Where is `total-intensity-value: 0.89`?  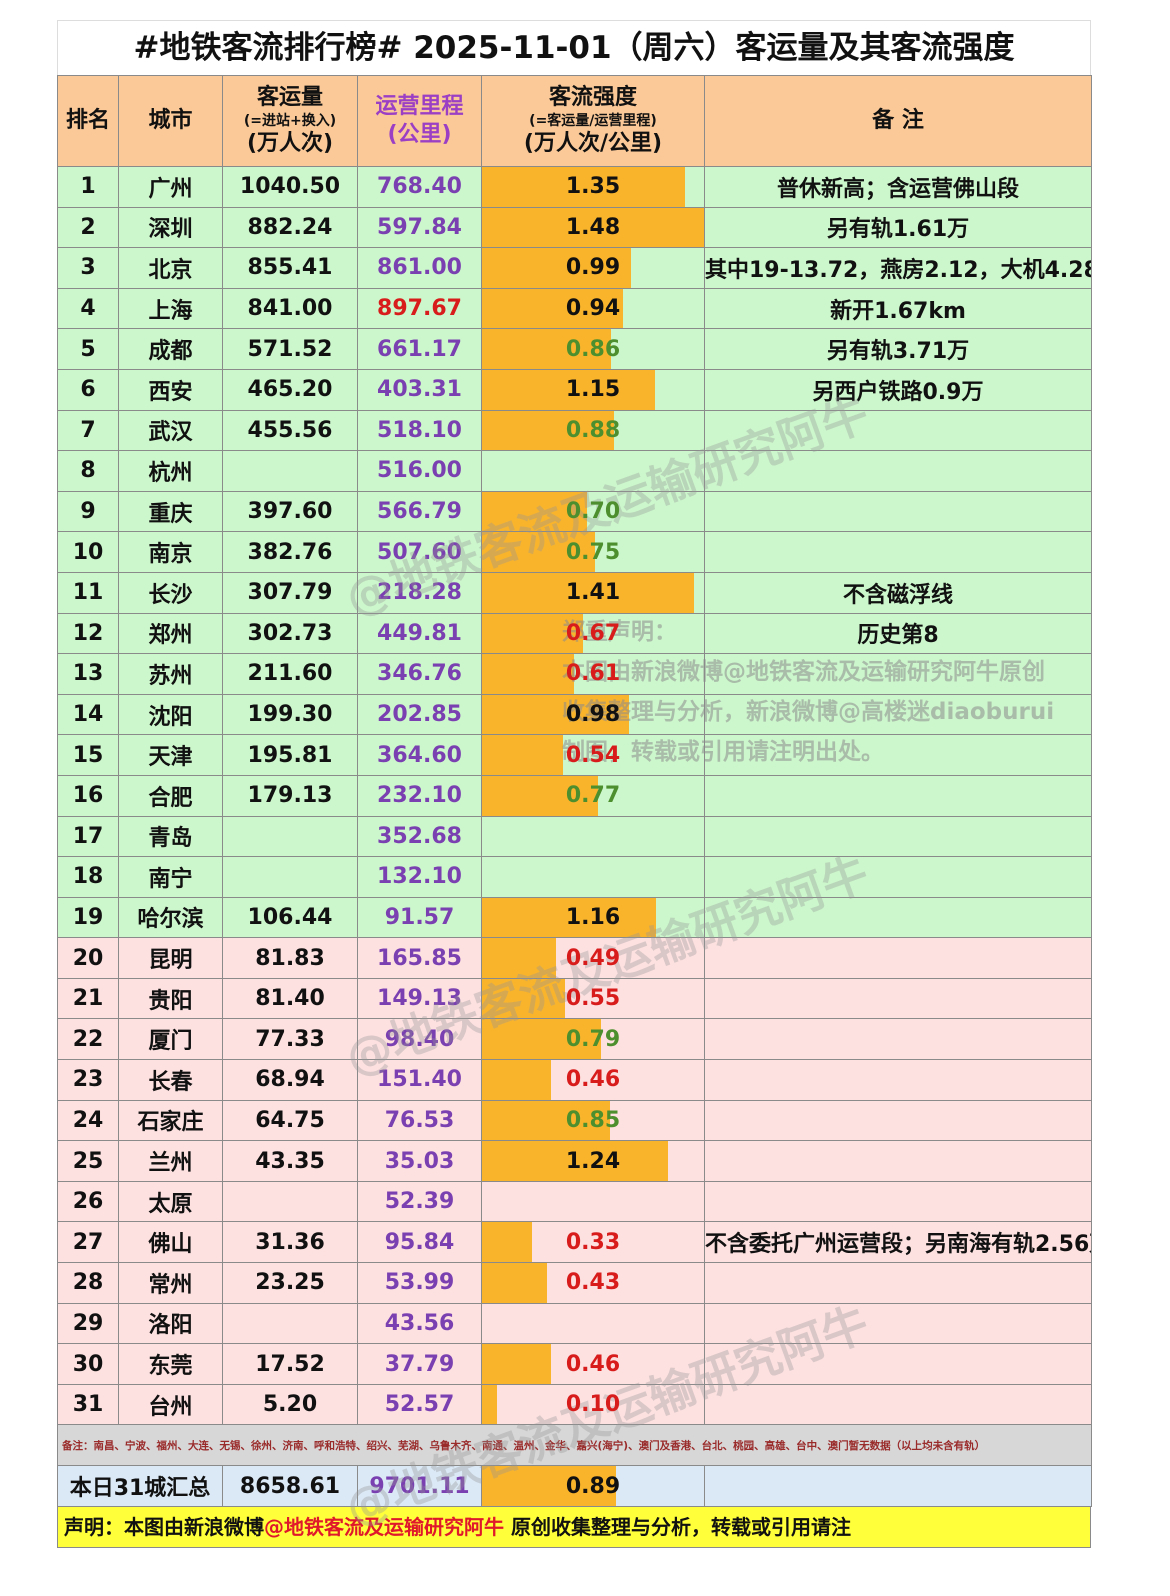 total-intensity-value: 0.89 is located at coordinates (593, 1486).